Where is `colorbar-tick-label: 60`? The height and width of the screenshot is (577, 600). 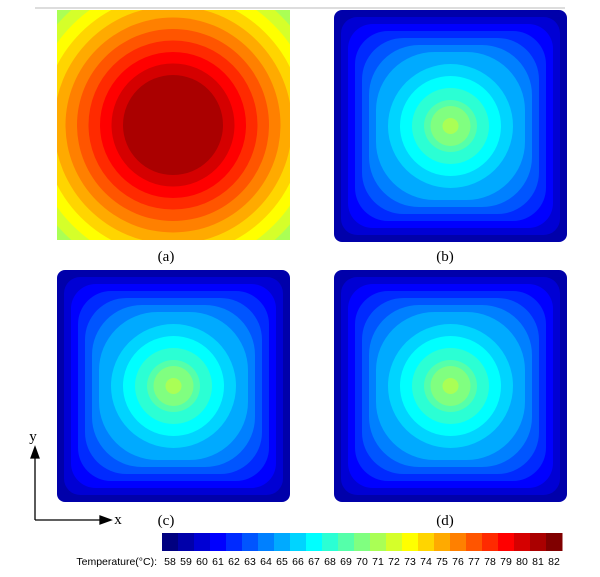
colorbar-tick-label: 60 is located at coordinates (202, 562).